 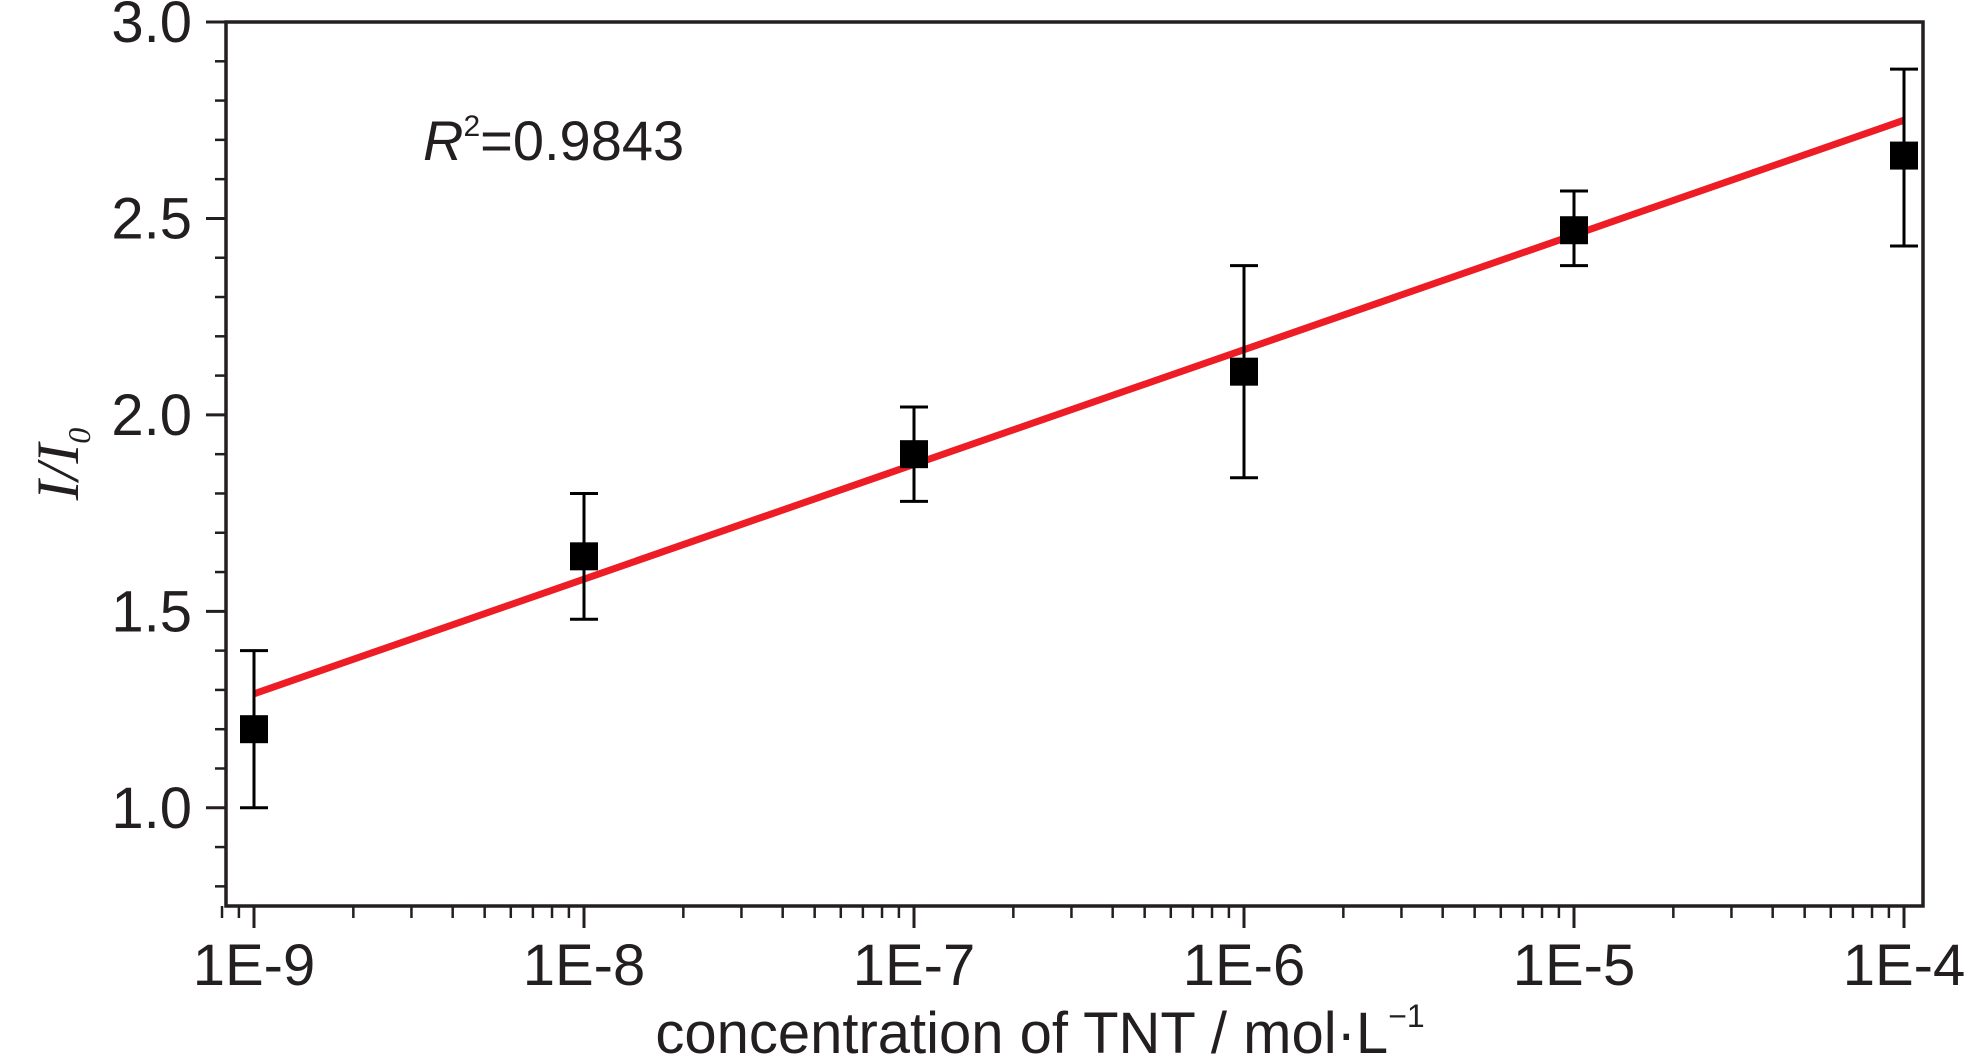 What do you see at coordinates (1574, 965) in the screenshot?
I see `x-tick-label: 1E-5` at bounding box center [1574, 965].